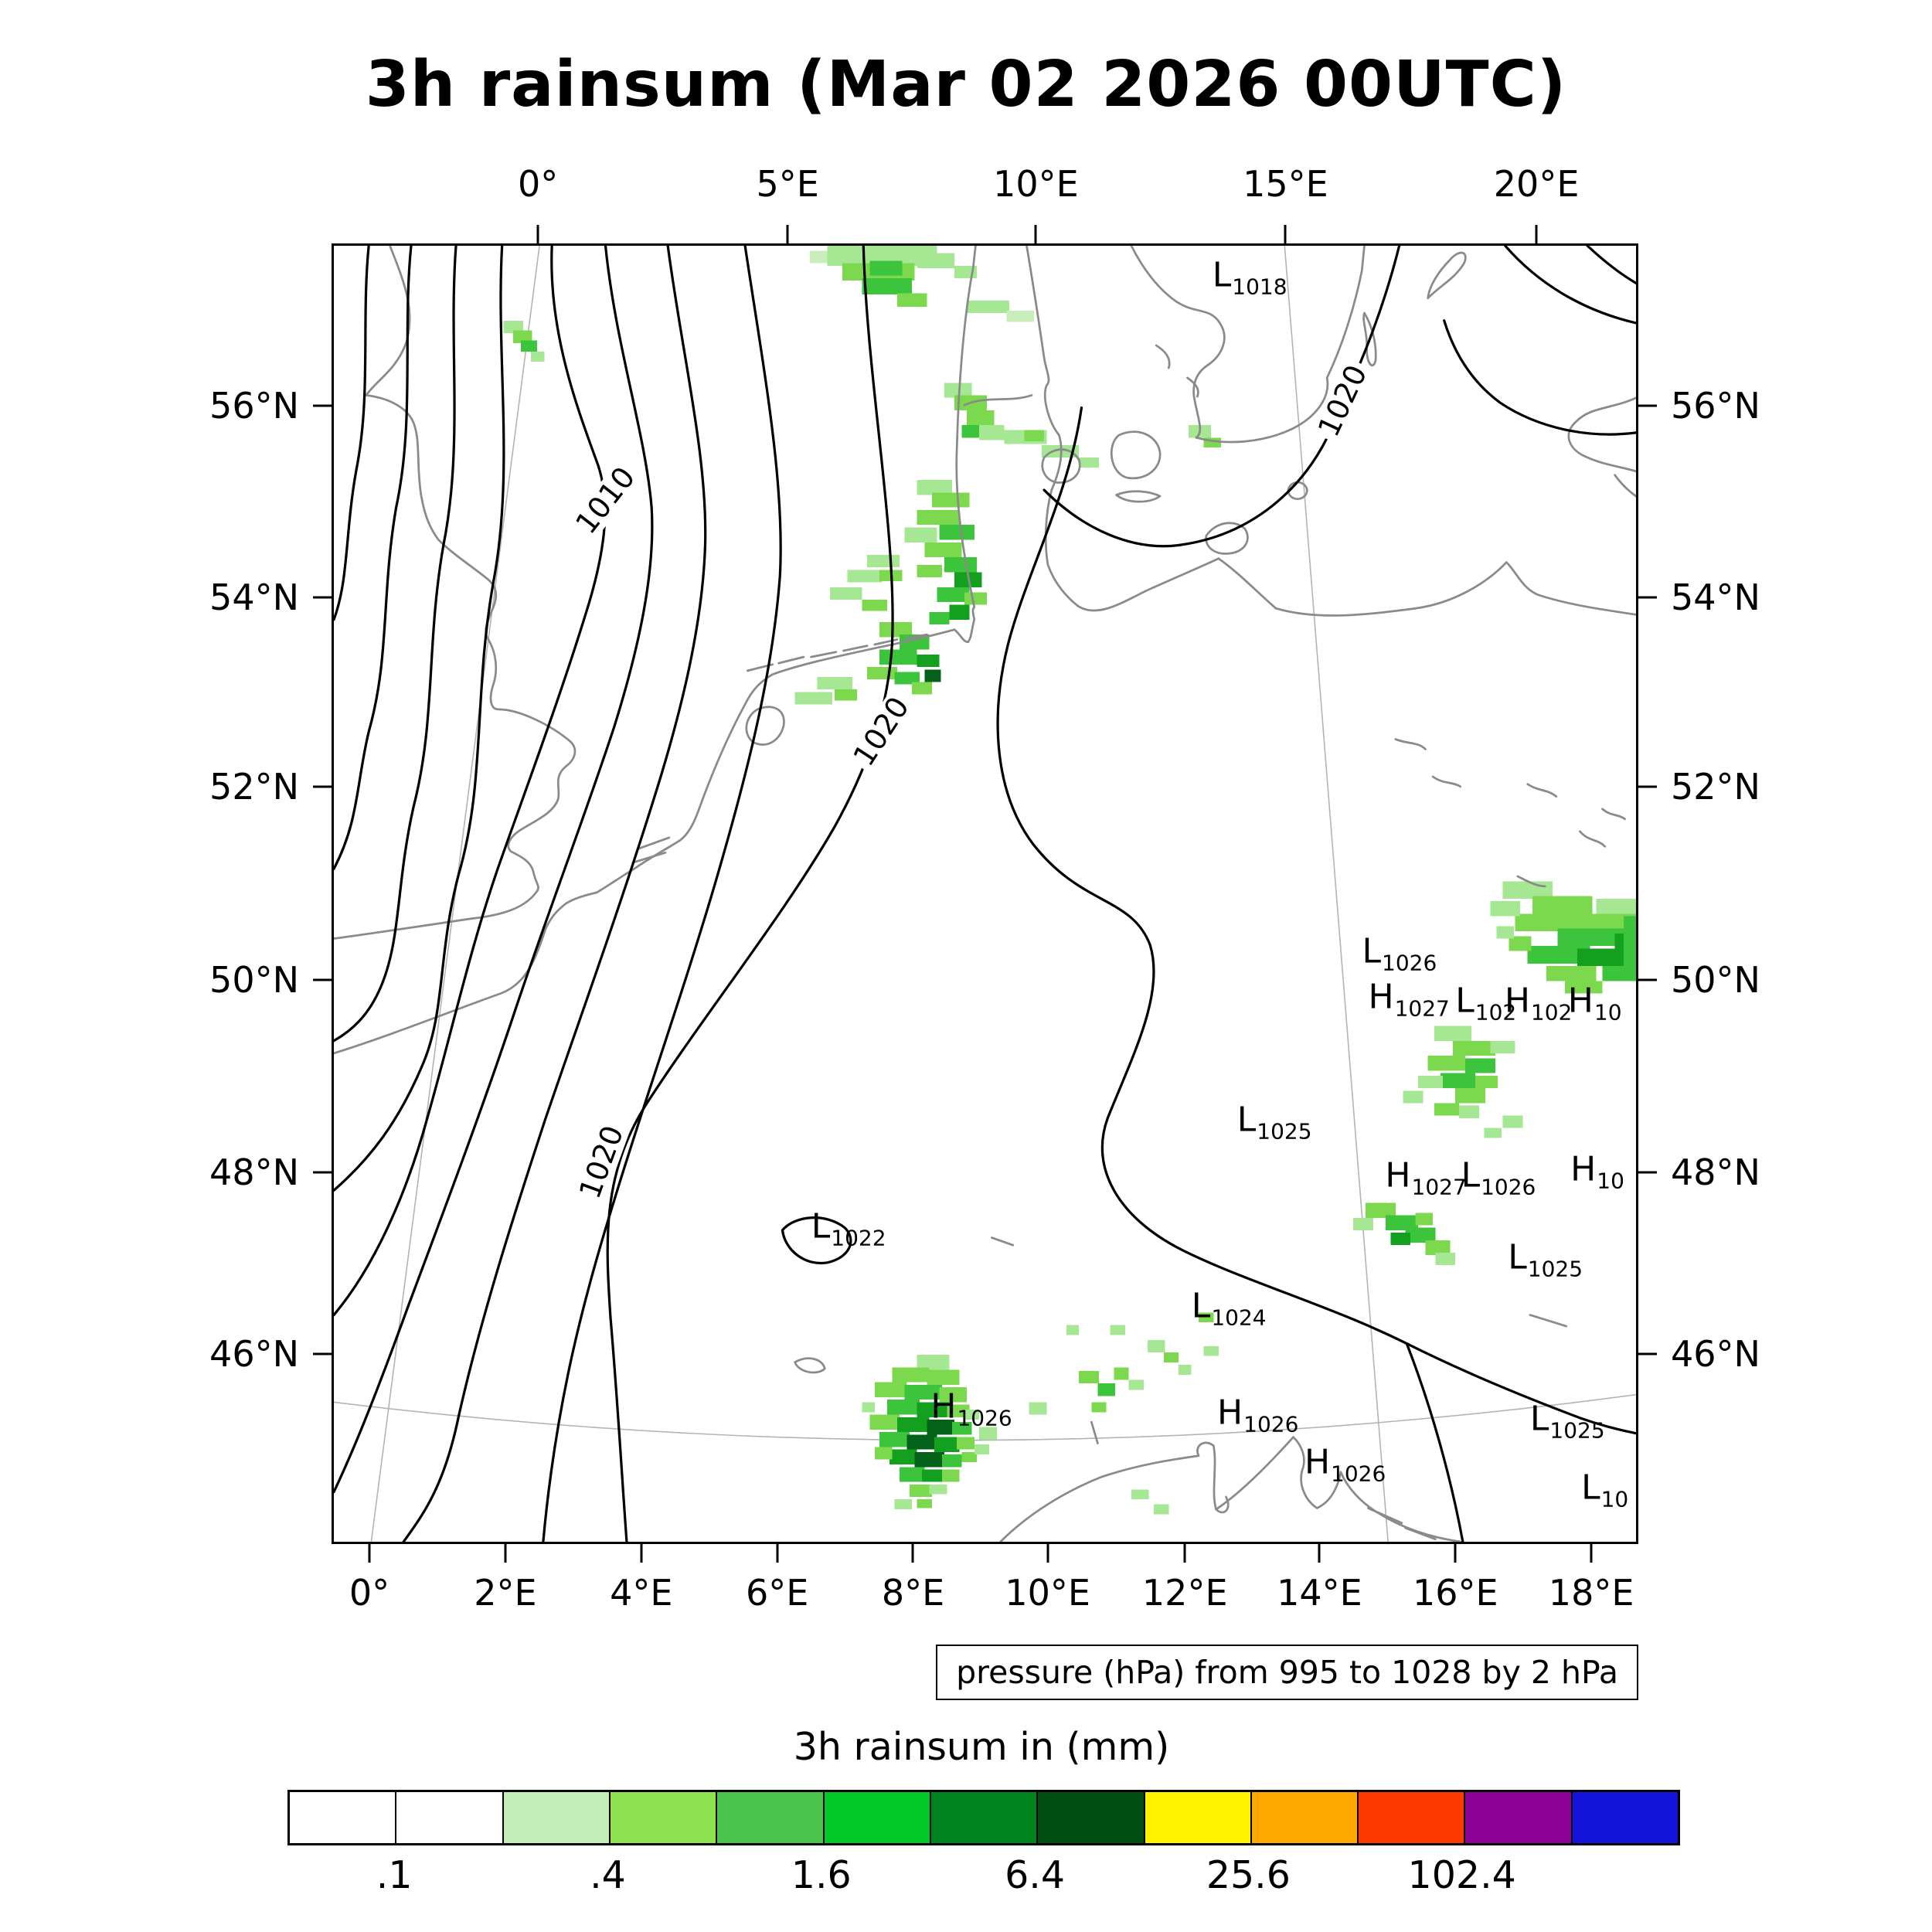 The image size is (1932, 1932). I want to click on pressure-center-value: 10, so click(1614, 1499).